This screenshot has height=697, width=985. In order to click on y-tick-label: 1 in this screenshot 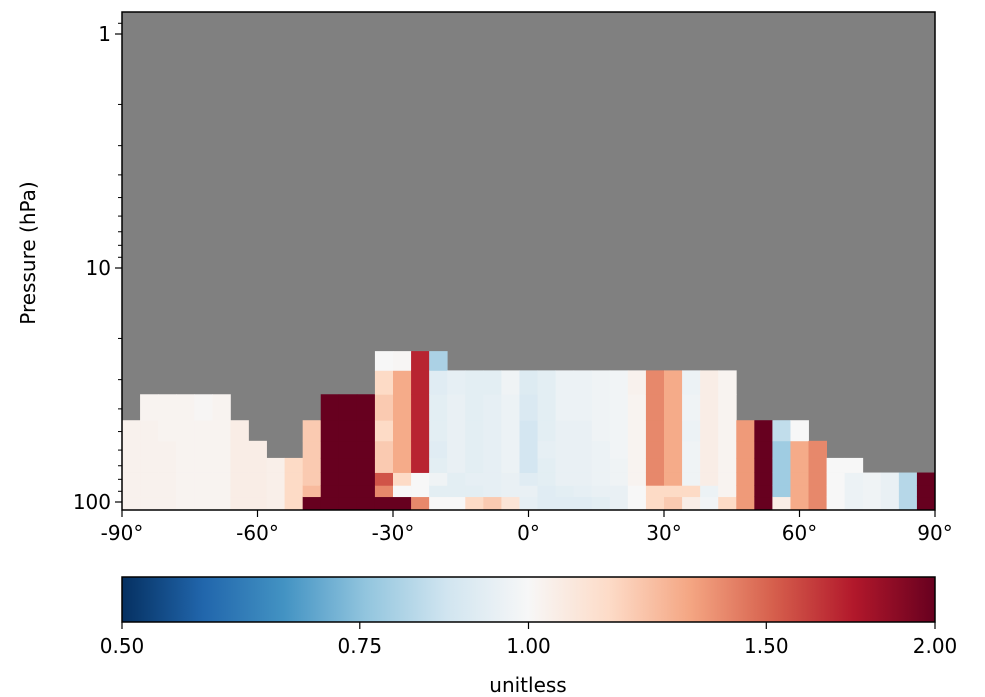, I will do `click(104, 34)`.